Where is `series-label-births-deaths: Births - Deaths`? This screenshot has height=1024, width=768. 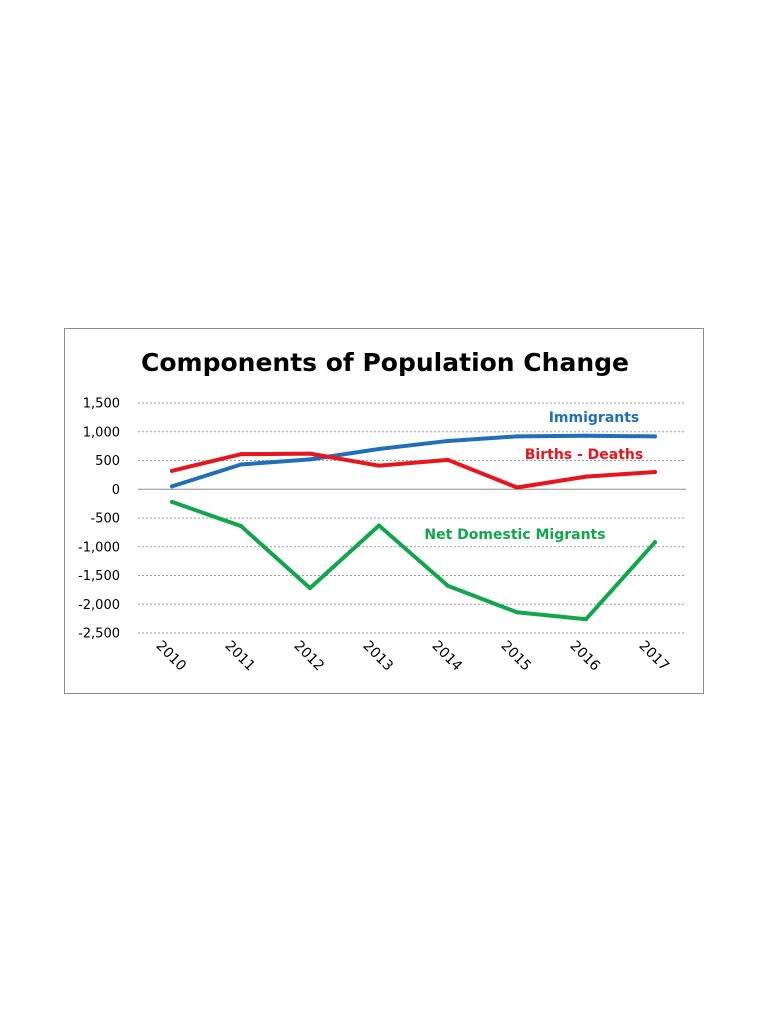
series-label-births-deaths: Births - Deaths is located at coordinates (584, 455).